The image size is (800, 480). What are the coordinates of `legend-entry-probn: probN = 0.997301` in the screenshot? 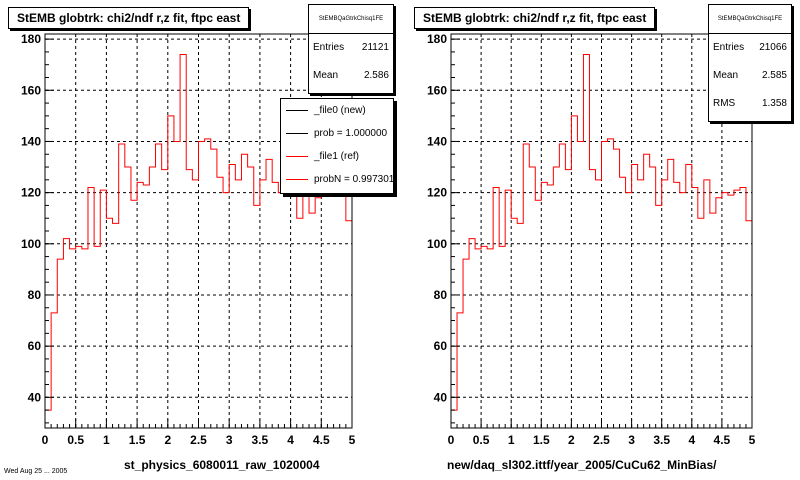 It's located at (337, 179).